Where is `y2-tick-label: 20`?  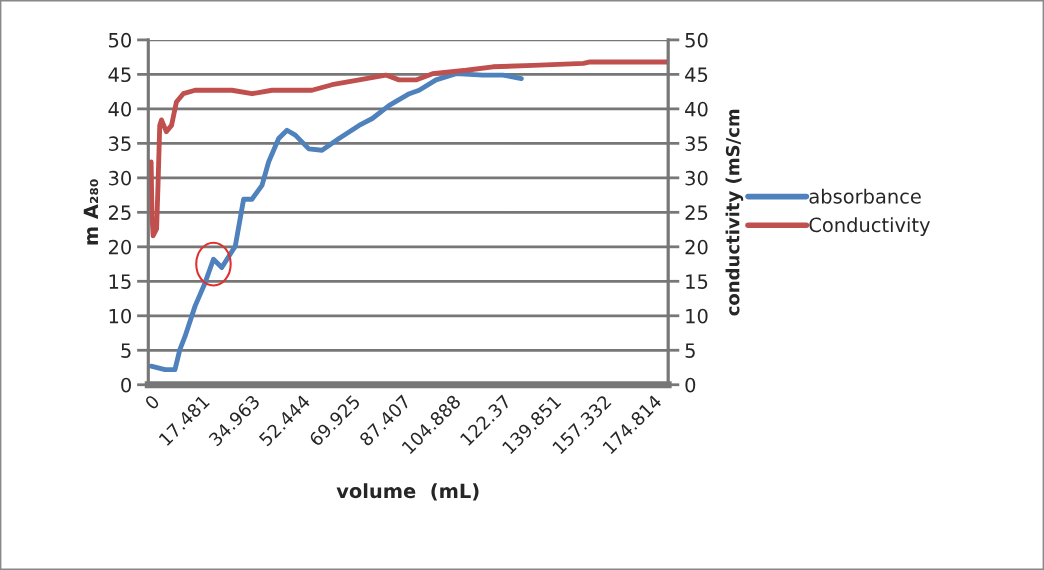 y2-tick-label: 20 is located at coordinates (696, 247).